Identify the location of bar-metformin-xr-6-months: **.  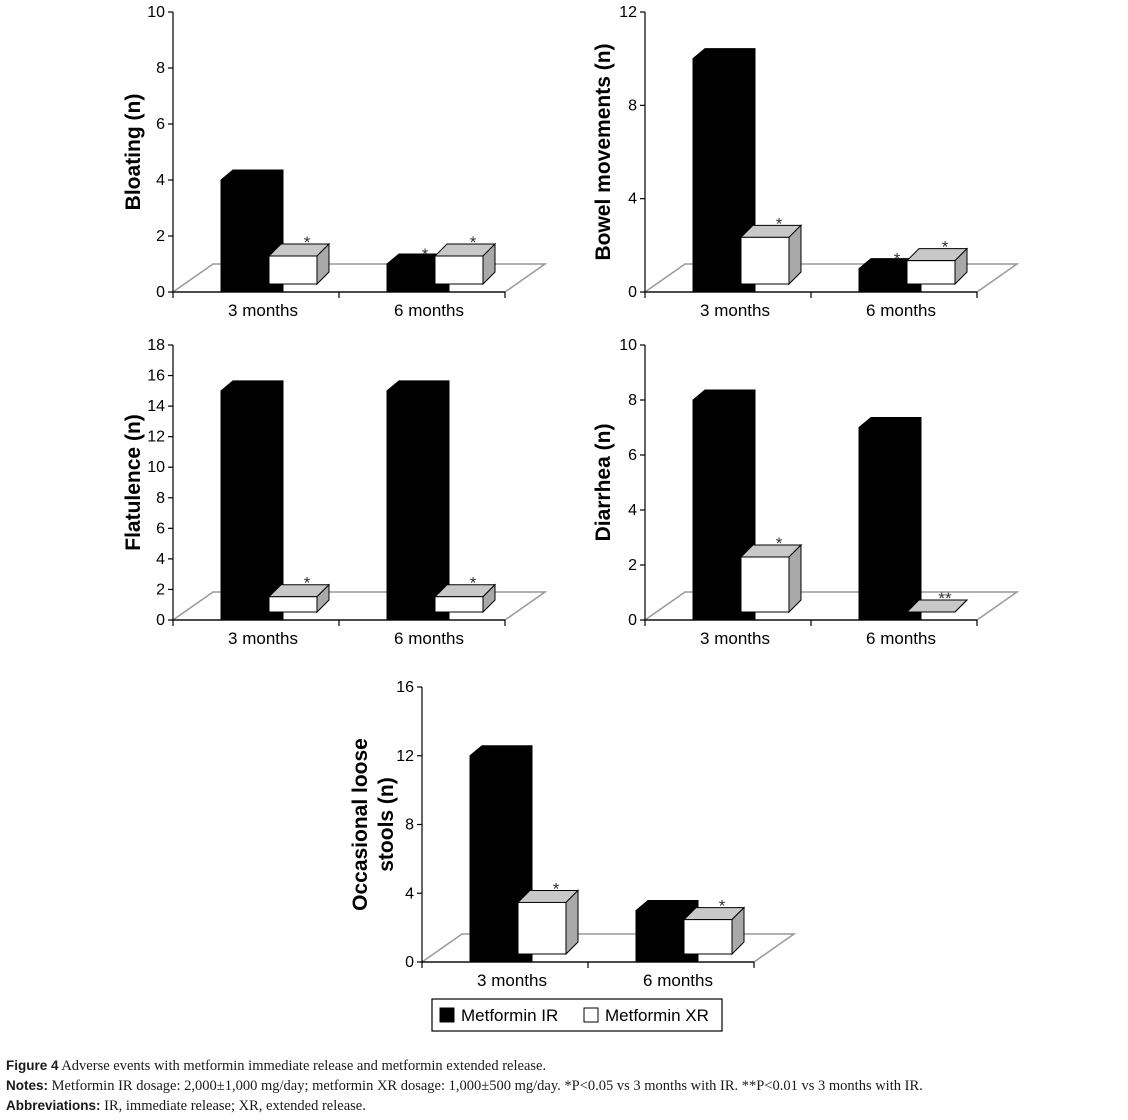
(937, 601).